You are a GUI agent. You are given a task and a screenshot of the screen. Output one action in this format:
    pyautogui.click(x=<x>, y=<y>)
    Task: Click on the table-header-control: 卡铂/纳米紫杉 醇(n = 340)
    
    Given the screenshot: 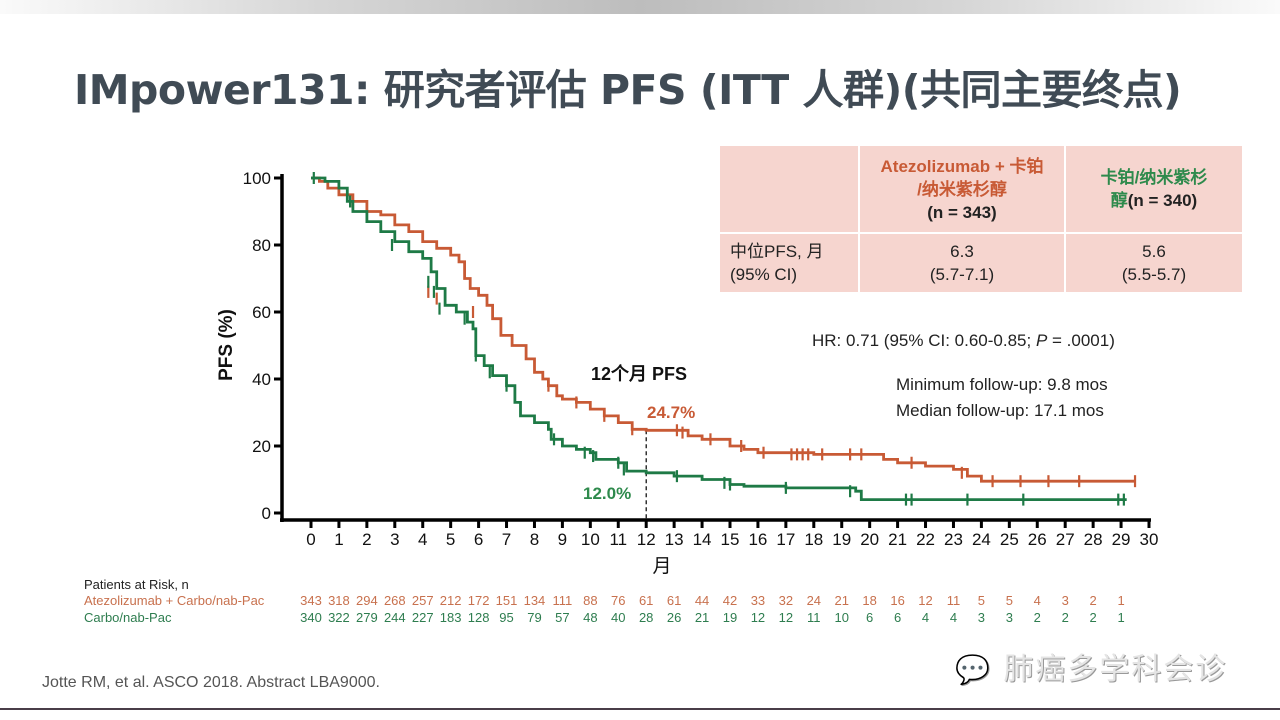 What is the action you would take?
    pyautogui.click(x=1154, y=189)
    